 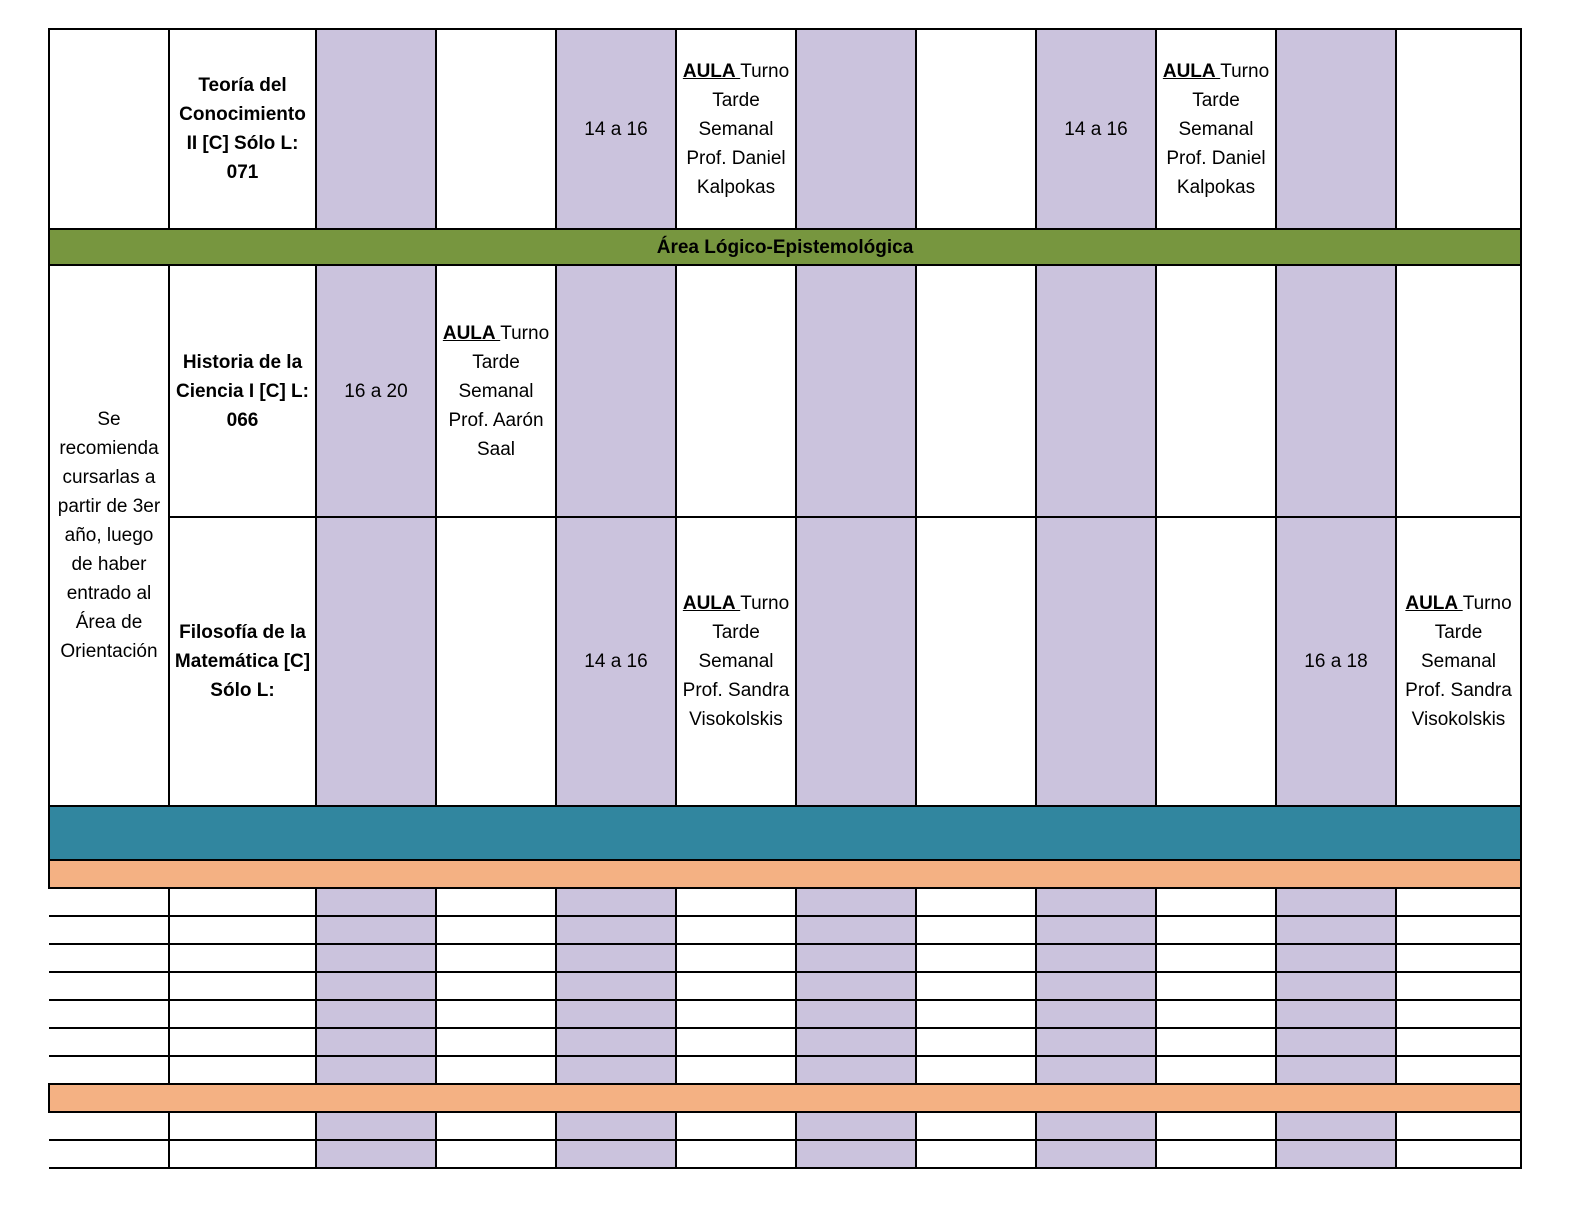 I want to click on time-cell: 16 a 20, so click(x=376, y=391).